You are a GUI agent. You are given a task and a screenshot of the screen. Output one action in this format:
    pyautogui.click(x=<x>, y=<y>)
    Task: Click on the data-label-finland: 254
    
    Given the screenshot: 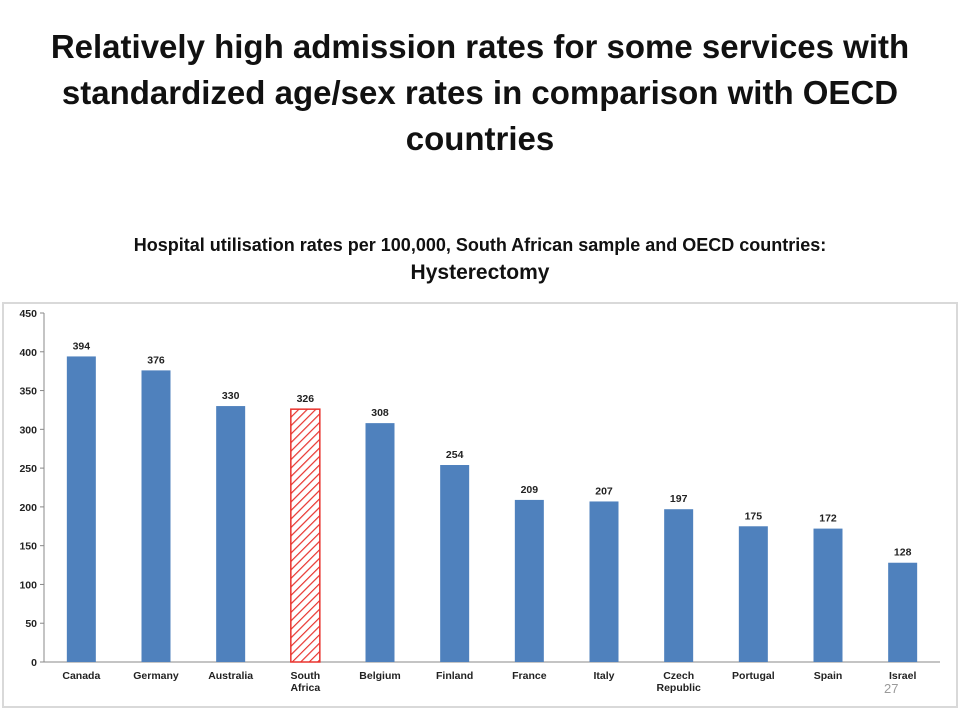 What is the action you would take?
    pyautogui.click(x=455, y=455)
    